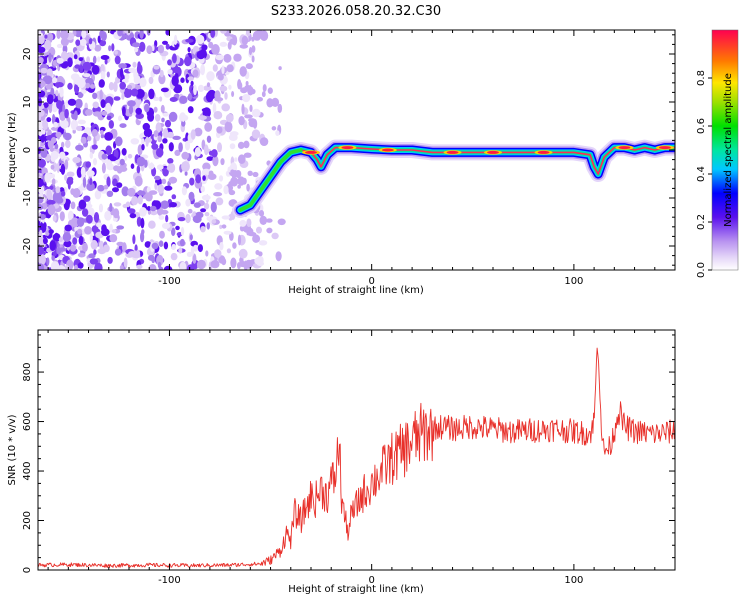 The image size is (750, 600). I want to click on snr-ytick-label: 200, so click(27, 520).